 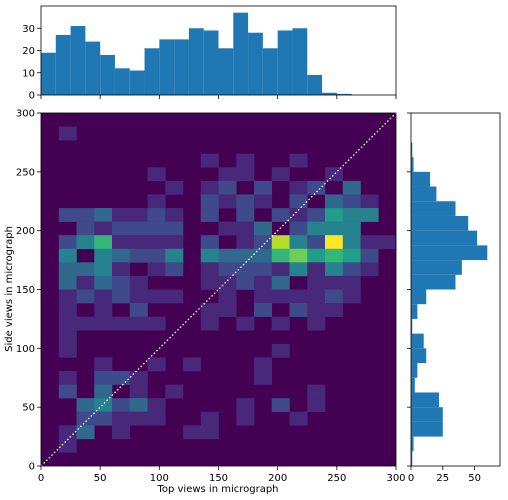 I want to click on right-marginal-histogram: 0 25 50, so click(x=454, y=298).